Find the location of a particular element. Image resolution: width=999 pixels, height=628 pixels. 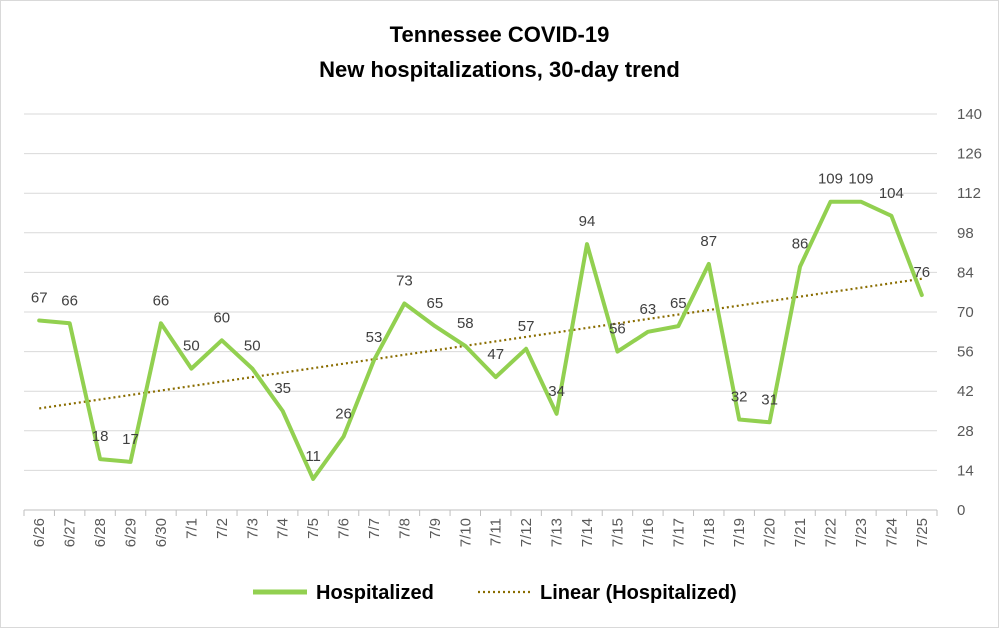

x-tick-label: 7/12 is located at coordinates (526, 532).